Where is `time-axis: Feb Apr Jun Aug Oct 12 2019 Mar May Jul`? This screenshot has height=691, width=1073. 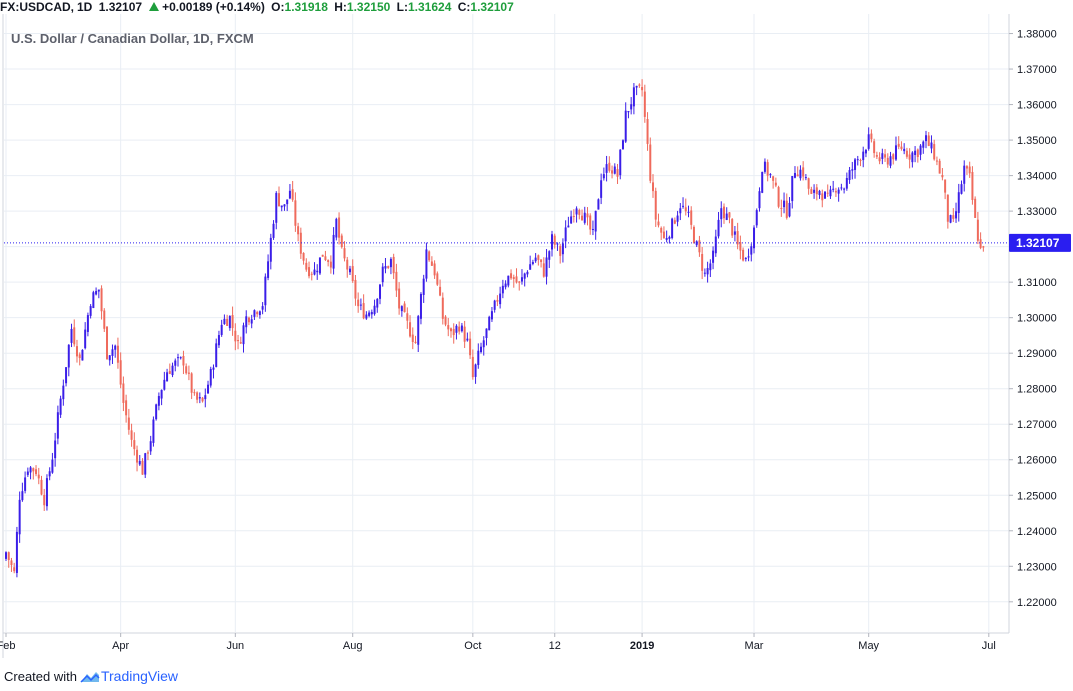 time-axis: Feb Apr Jun Aug Oct 12 2019 Mar May Jul is located at coordinates (498, 642).